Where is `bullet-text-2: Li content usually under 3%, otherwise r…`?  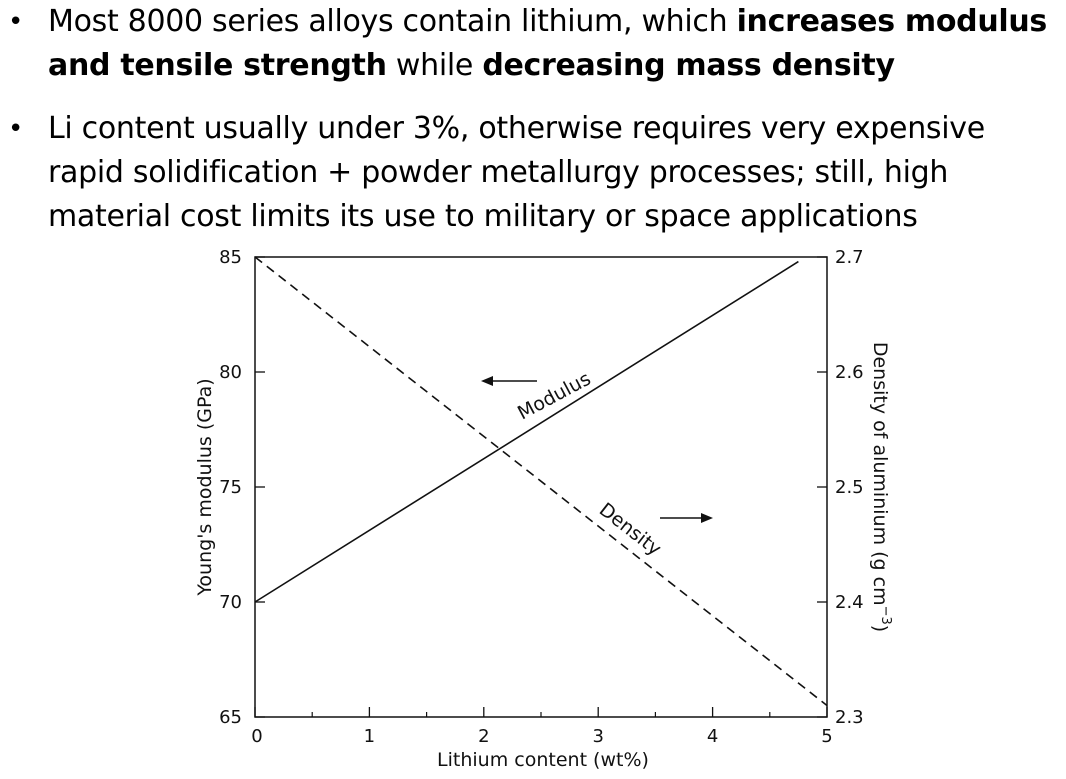
bullet-text-2: Li content usually under 3%, otherwise r… is located at coordinates (516, 172).